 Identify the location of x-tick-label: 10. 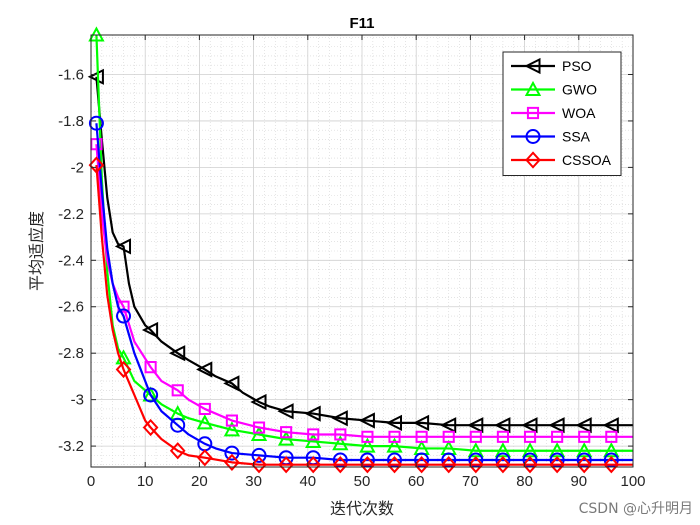
(145, 481).